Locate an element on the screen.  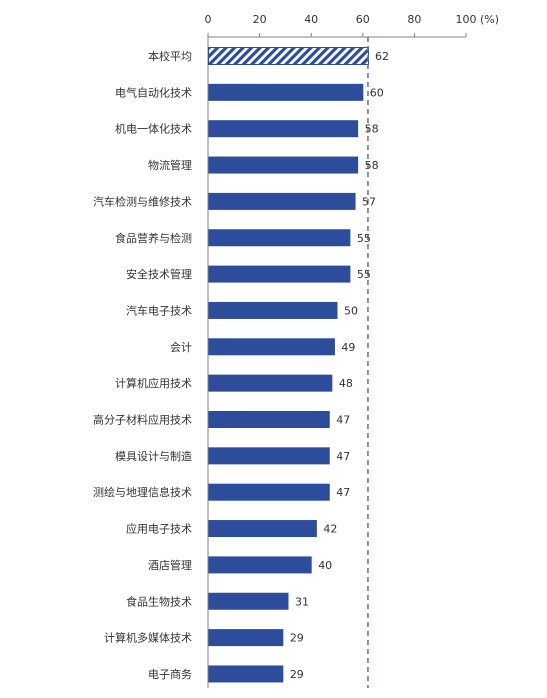
category-label: 计算机多媒体技术 is located at coordinates (148, 638).